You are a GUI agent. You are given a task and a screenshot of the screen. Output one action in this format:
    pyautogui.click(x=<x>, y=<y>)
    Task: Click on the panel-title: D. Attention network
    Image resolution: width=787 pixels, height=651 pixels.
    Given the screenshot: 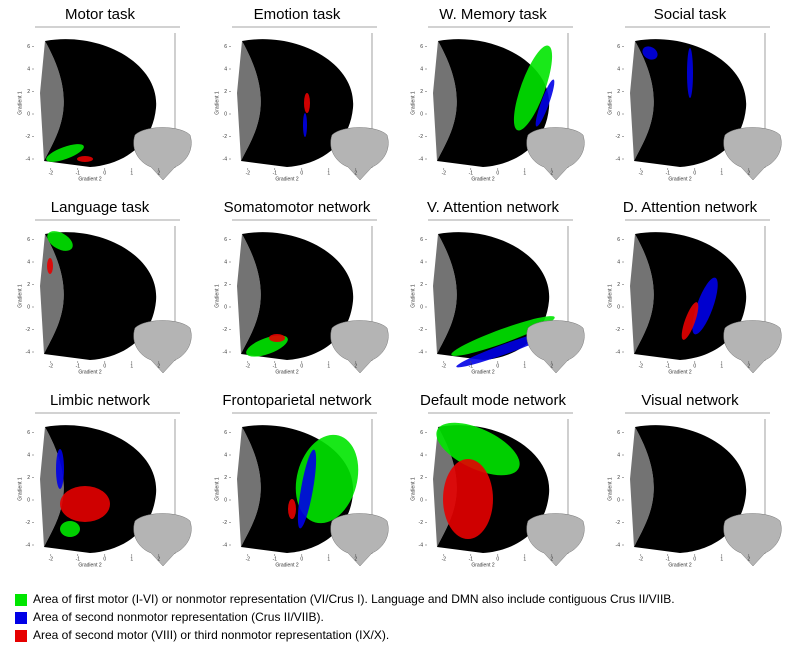 What is the action you would take?
    pyautogui.click(x=690, y=207)
    